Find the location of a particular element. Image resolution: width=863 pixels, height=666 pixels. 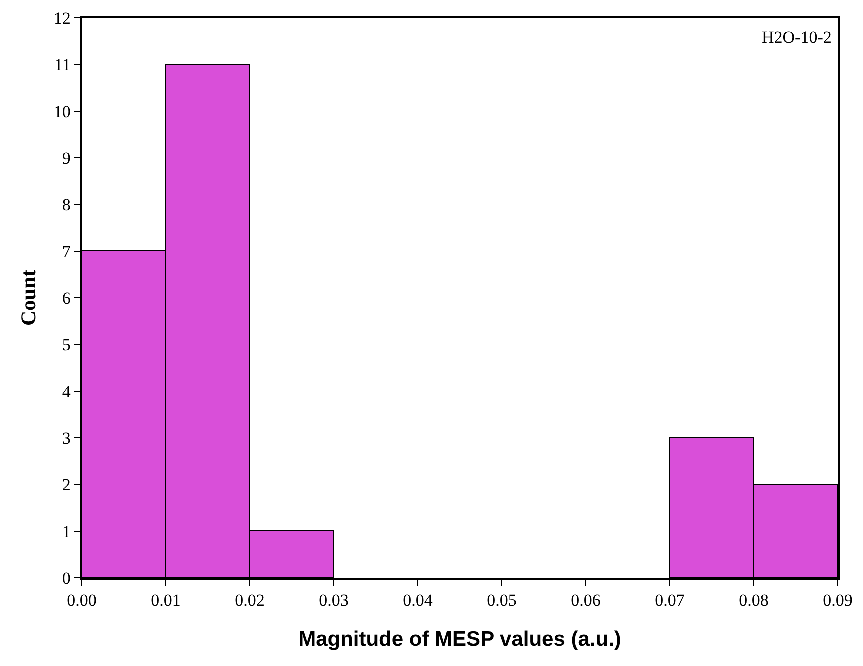

y-tick-label: 12 is located at coordinates (62, 18).